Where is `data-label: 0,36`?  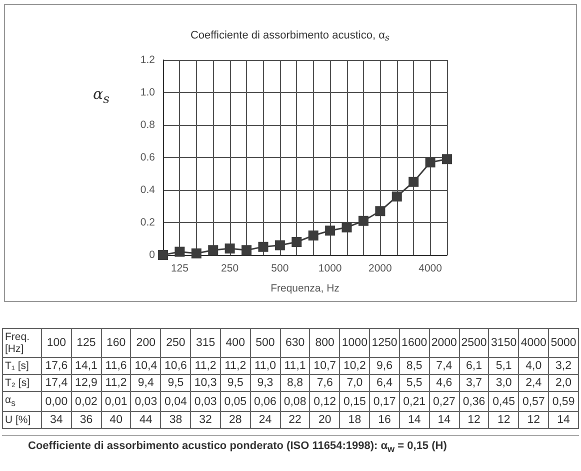
data-label: 0,36 is located at coordinates (474, 402).